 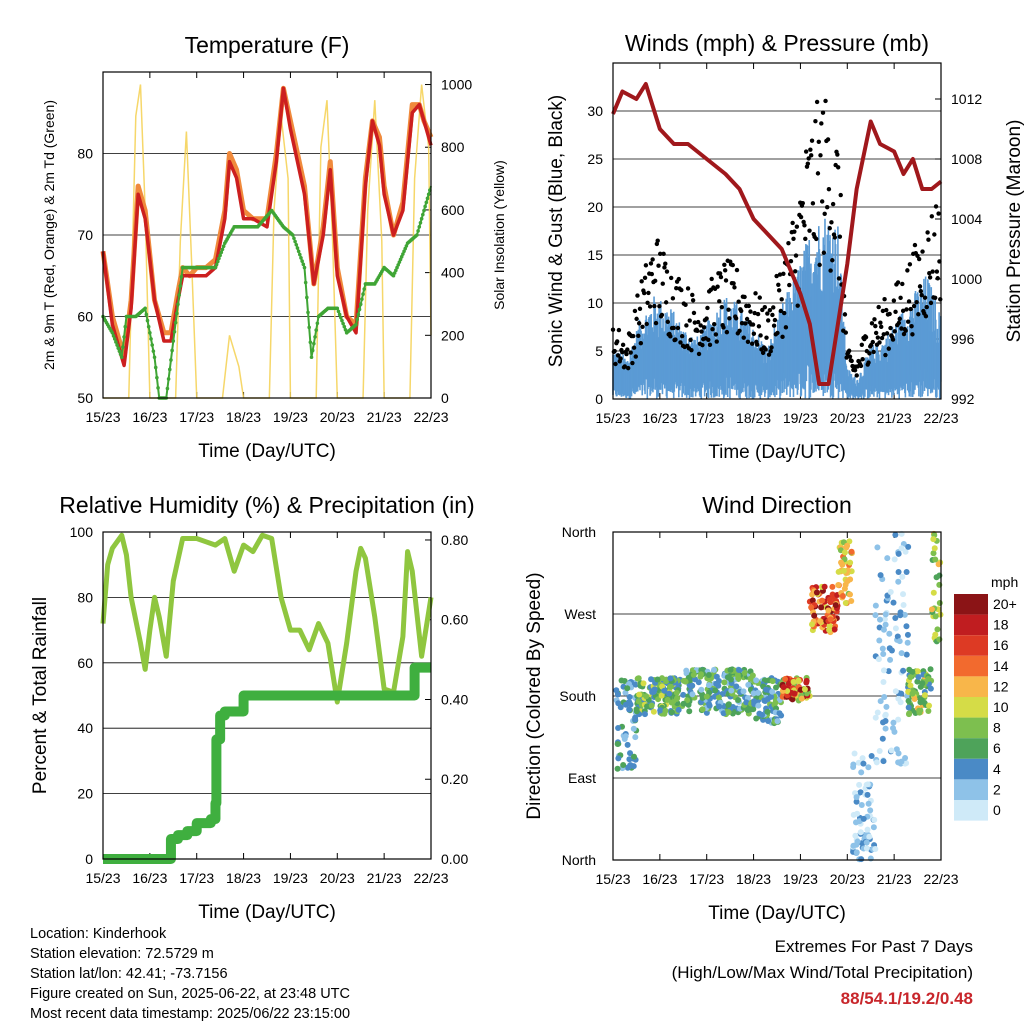 I want to click on y-tick-label: 20, so click(x=595, y=207).